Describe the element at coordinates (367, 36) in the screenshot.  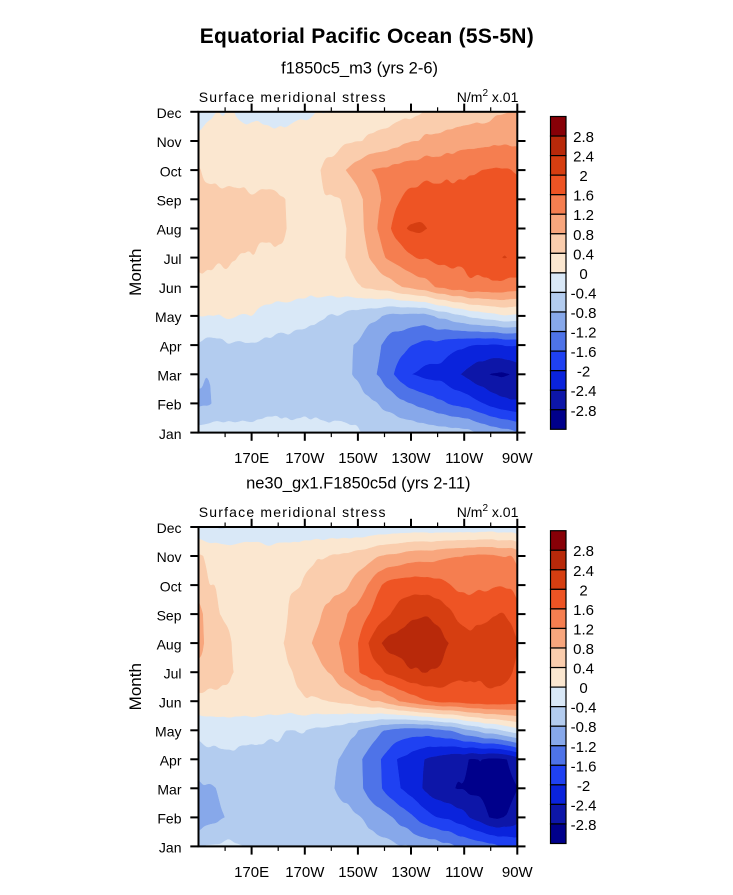
I see `svg-text:Equatorial Pacific Ocean (5S-5: Equatorial Pacific Ocean (5S-5N)` at that location.